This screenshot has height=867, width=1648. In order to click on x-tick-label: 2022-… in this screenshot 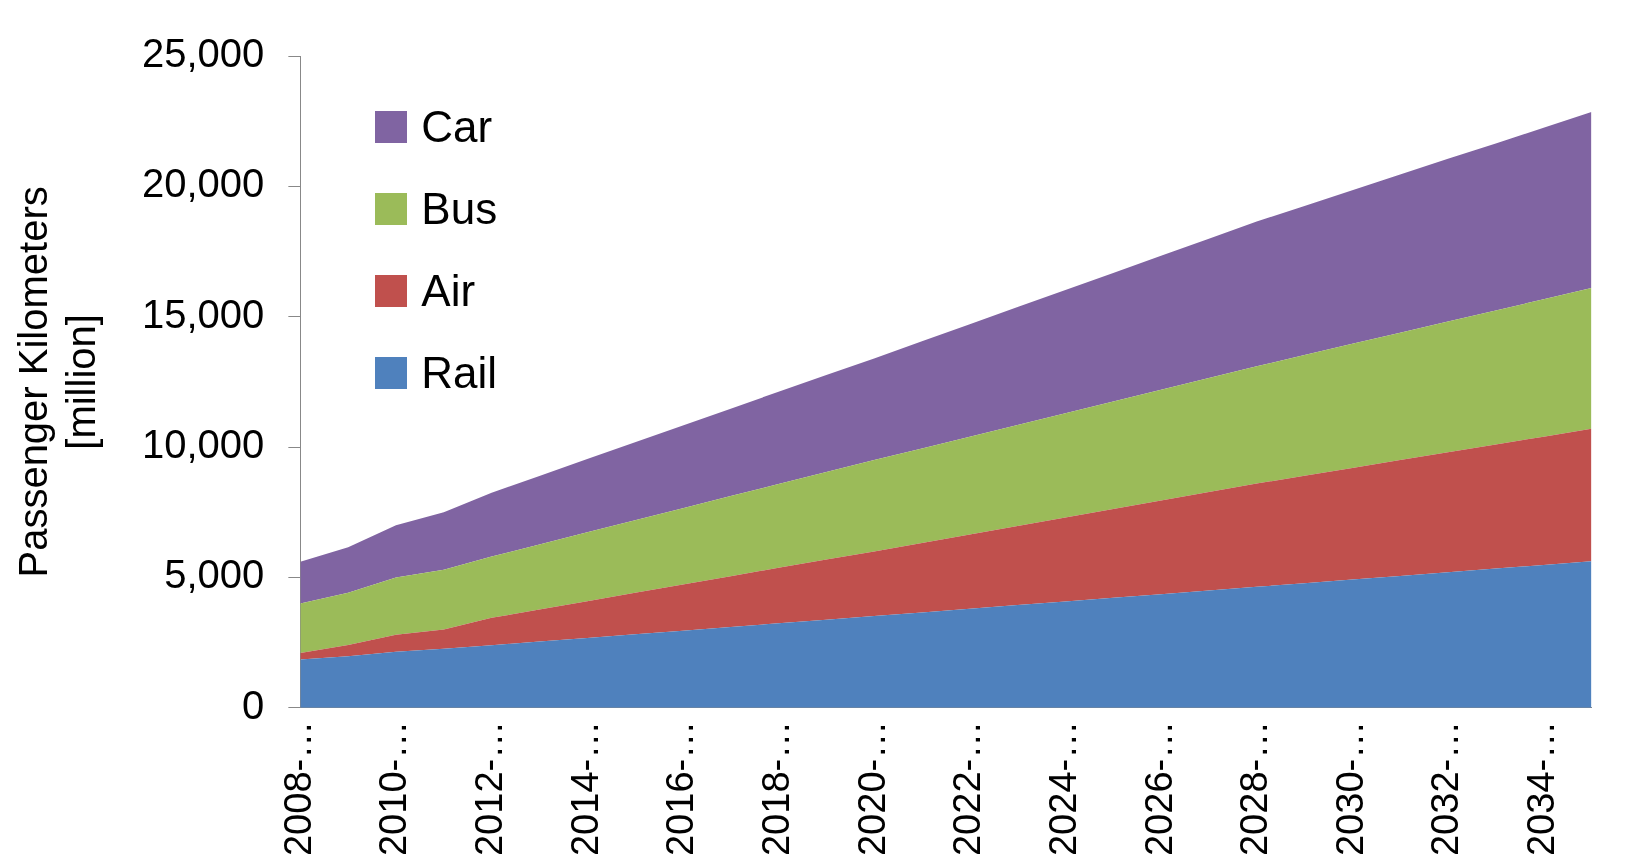, I will do `click(967, 788)`.